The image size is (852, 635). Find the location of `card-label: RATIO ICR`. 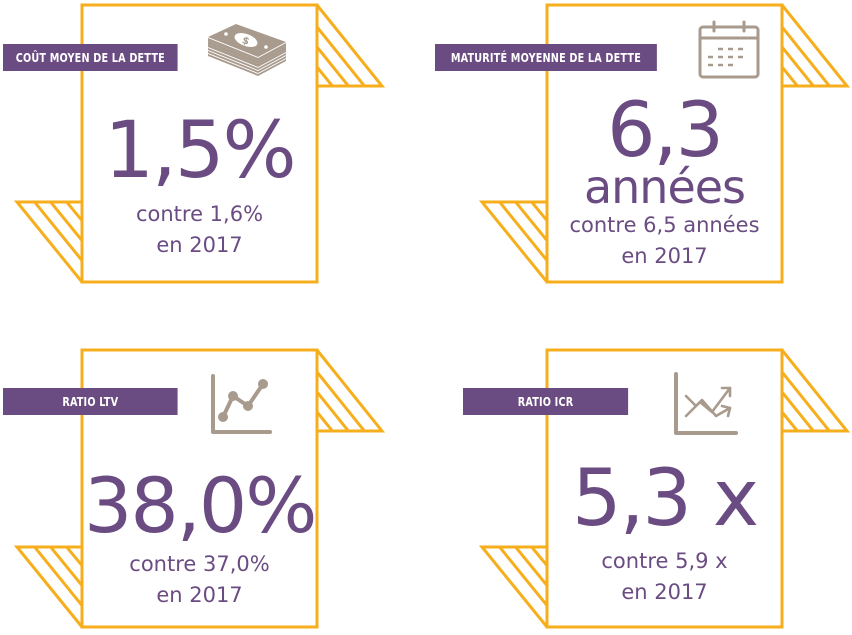

card-label: RATIO ICR is located at coordinates (546, 401).